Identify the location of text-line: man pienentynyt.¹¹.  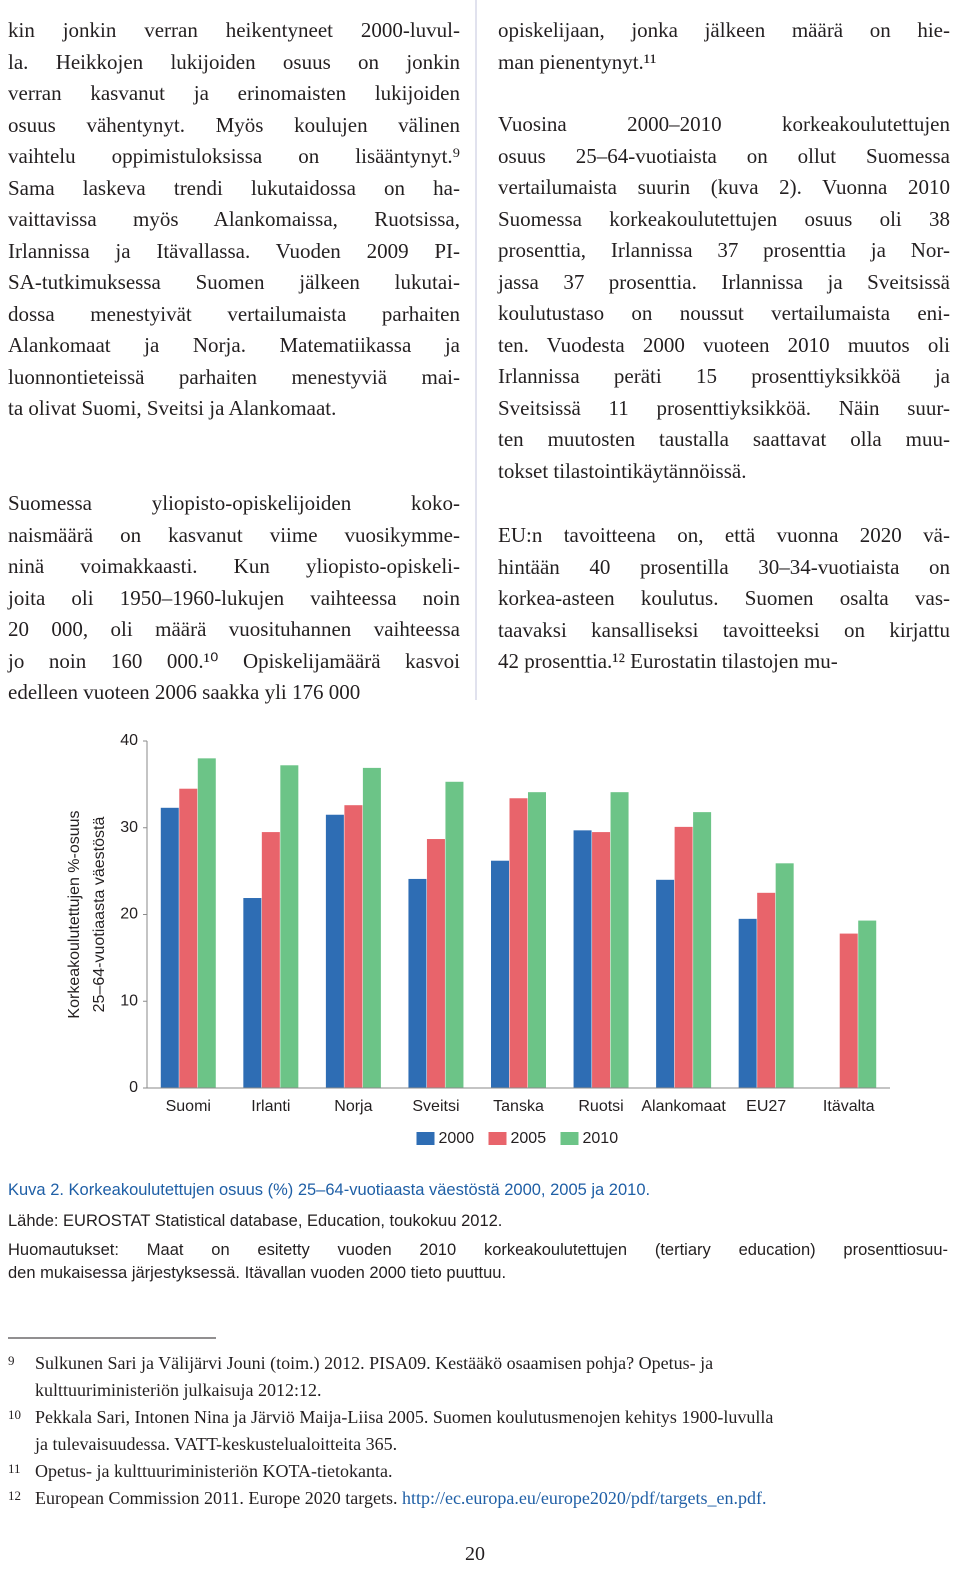
(577, 61).